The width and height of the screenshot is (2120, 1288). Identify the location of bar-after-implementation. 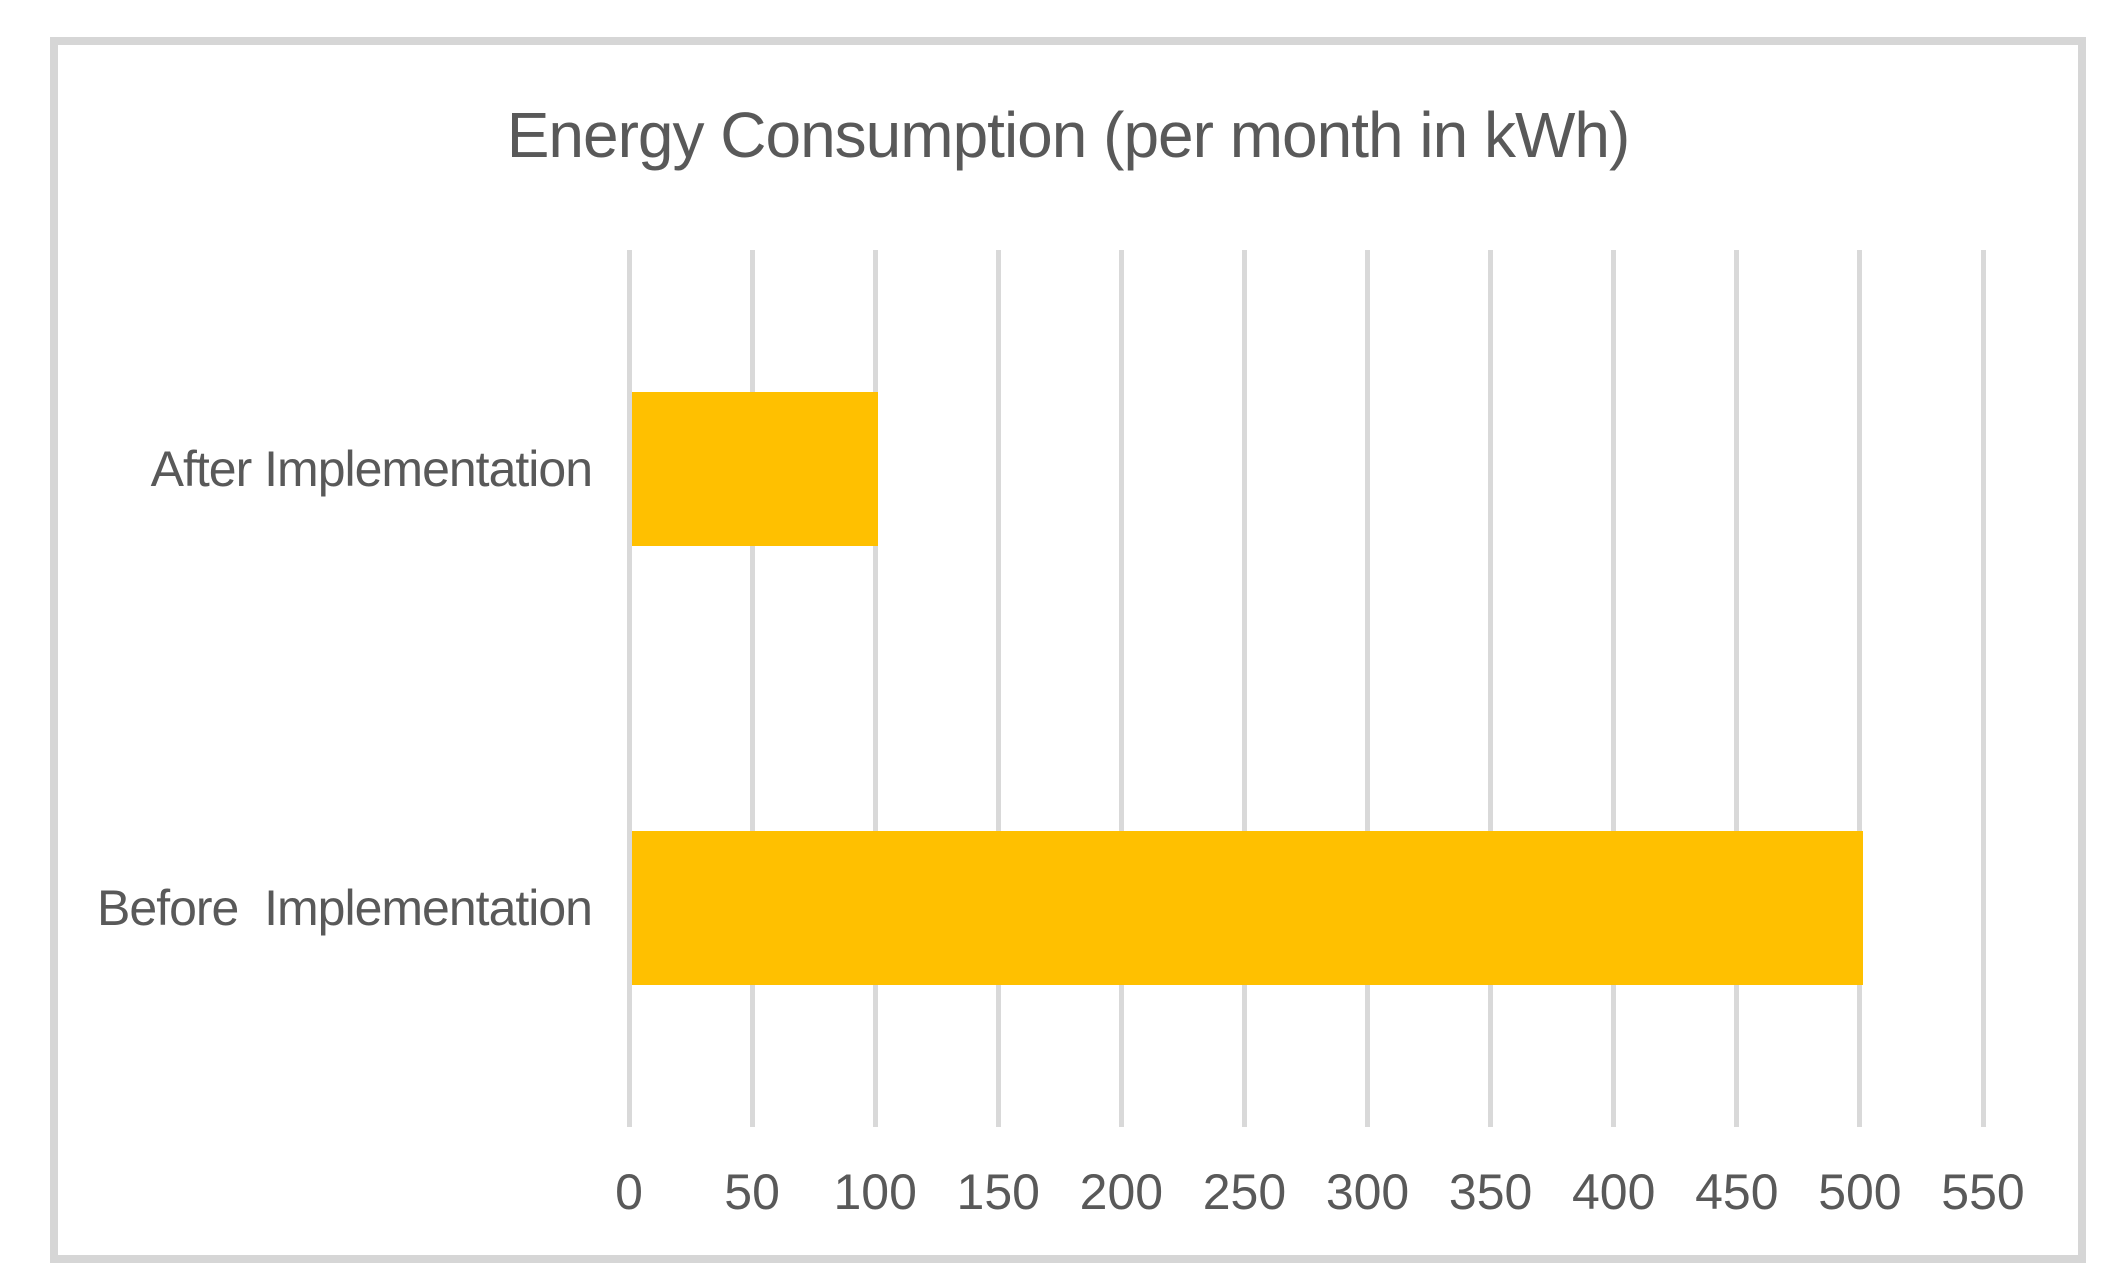
(755, 469).